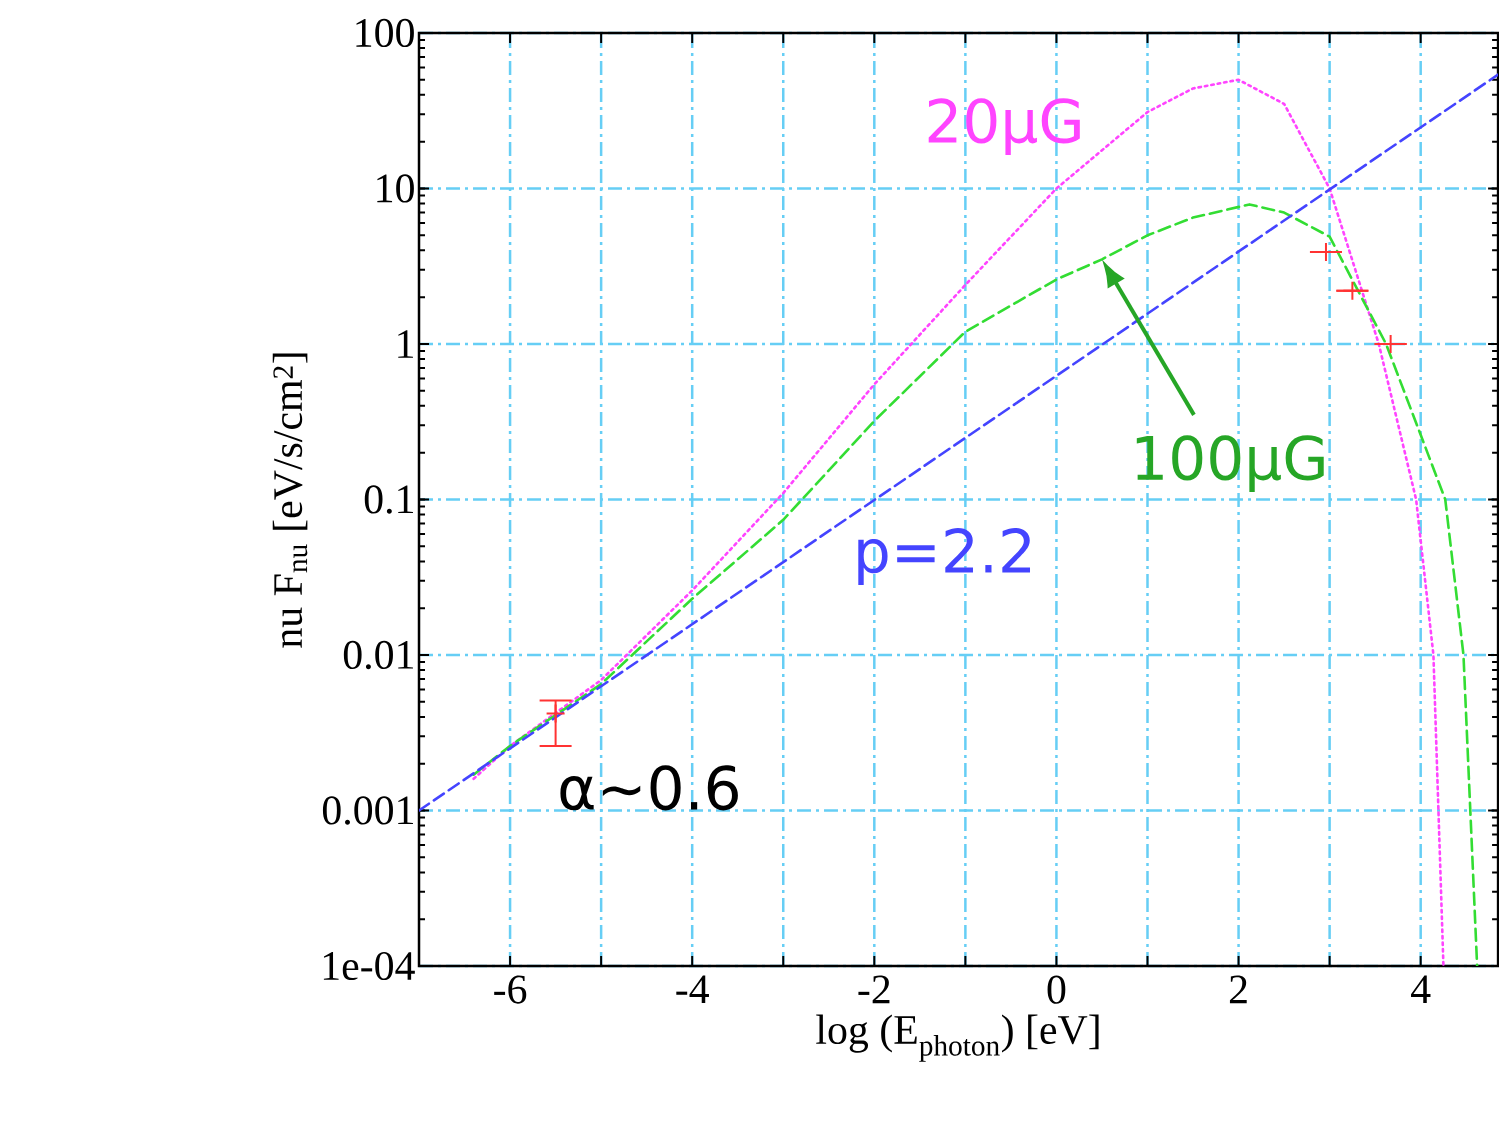  What do you see at coordinates (957, 1038) in the screenshot?
I see `x-axis-title: log (E$_{photon}$) [eV]` at bounding box center [957, 1038].